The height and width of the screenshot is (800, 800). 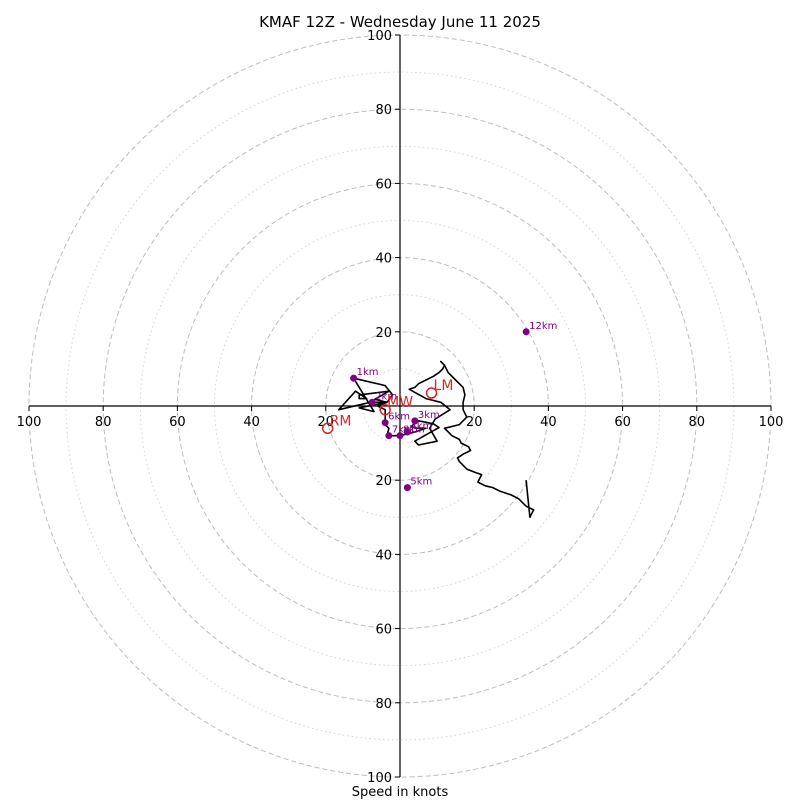 I want to click on chart-title: KMAF 12Z - Wednesday June 11 2025, so click(x=400, y=22).